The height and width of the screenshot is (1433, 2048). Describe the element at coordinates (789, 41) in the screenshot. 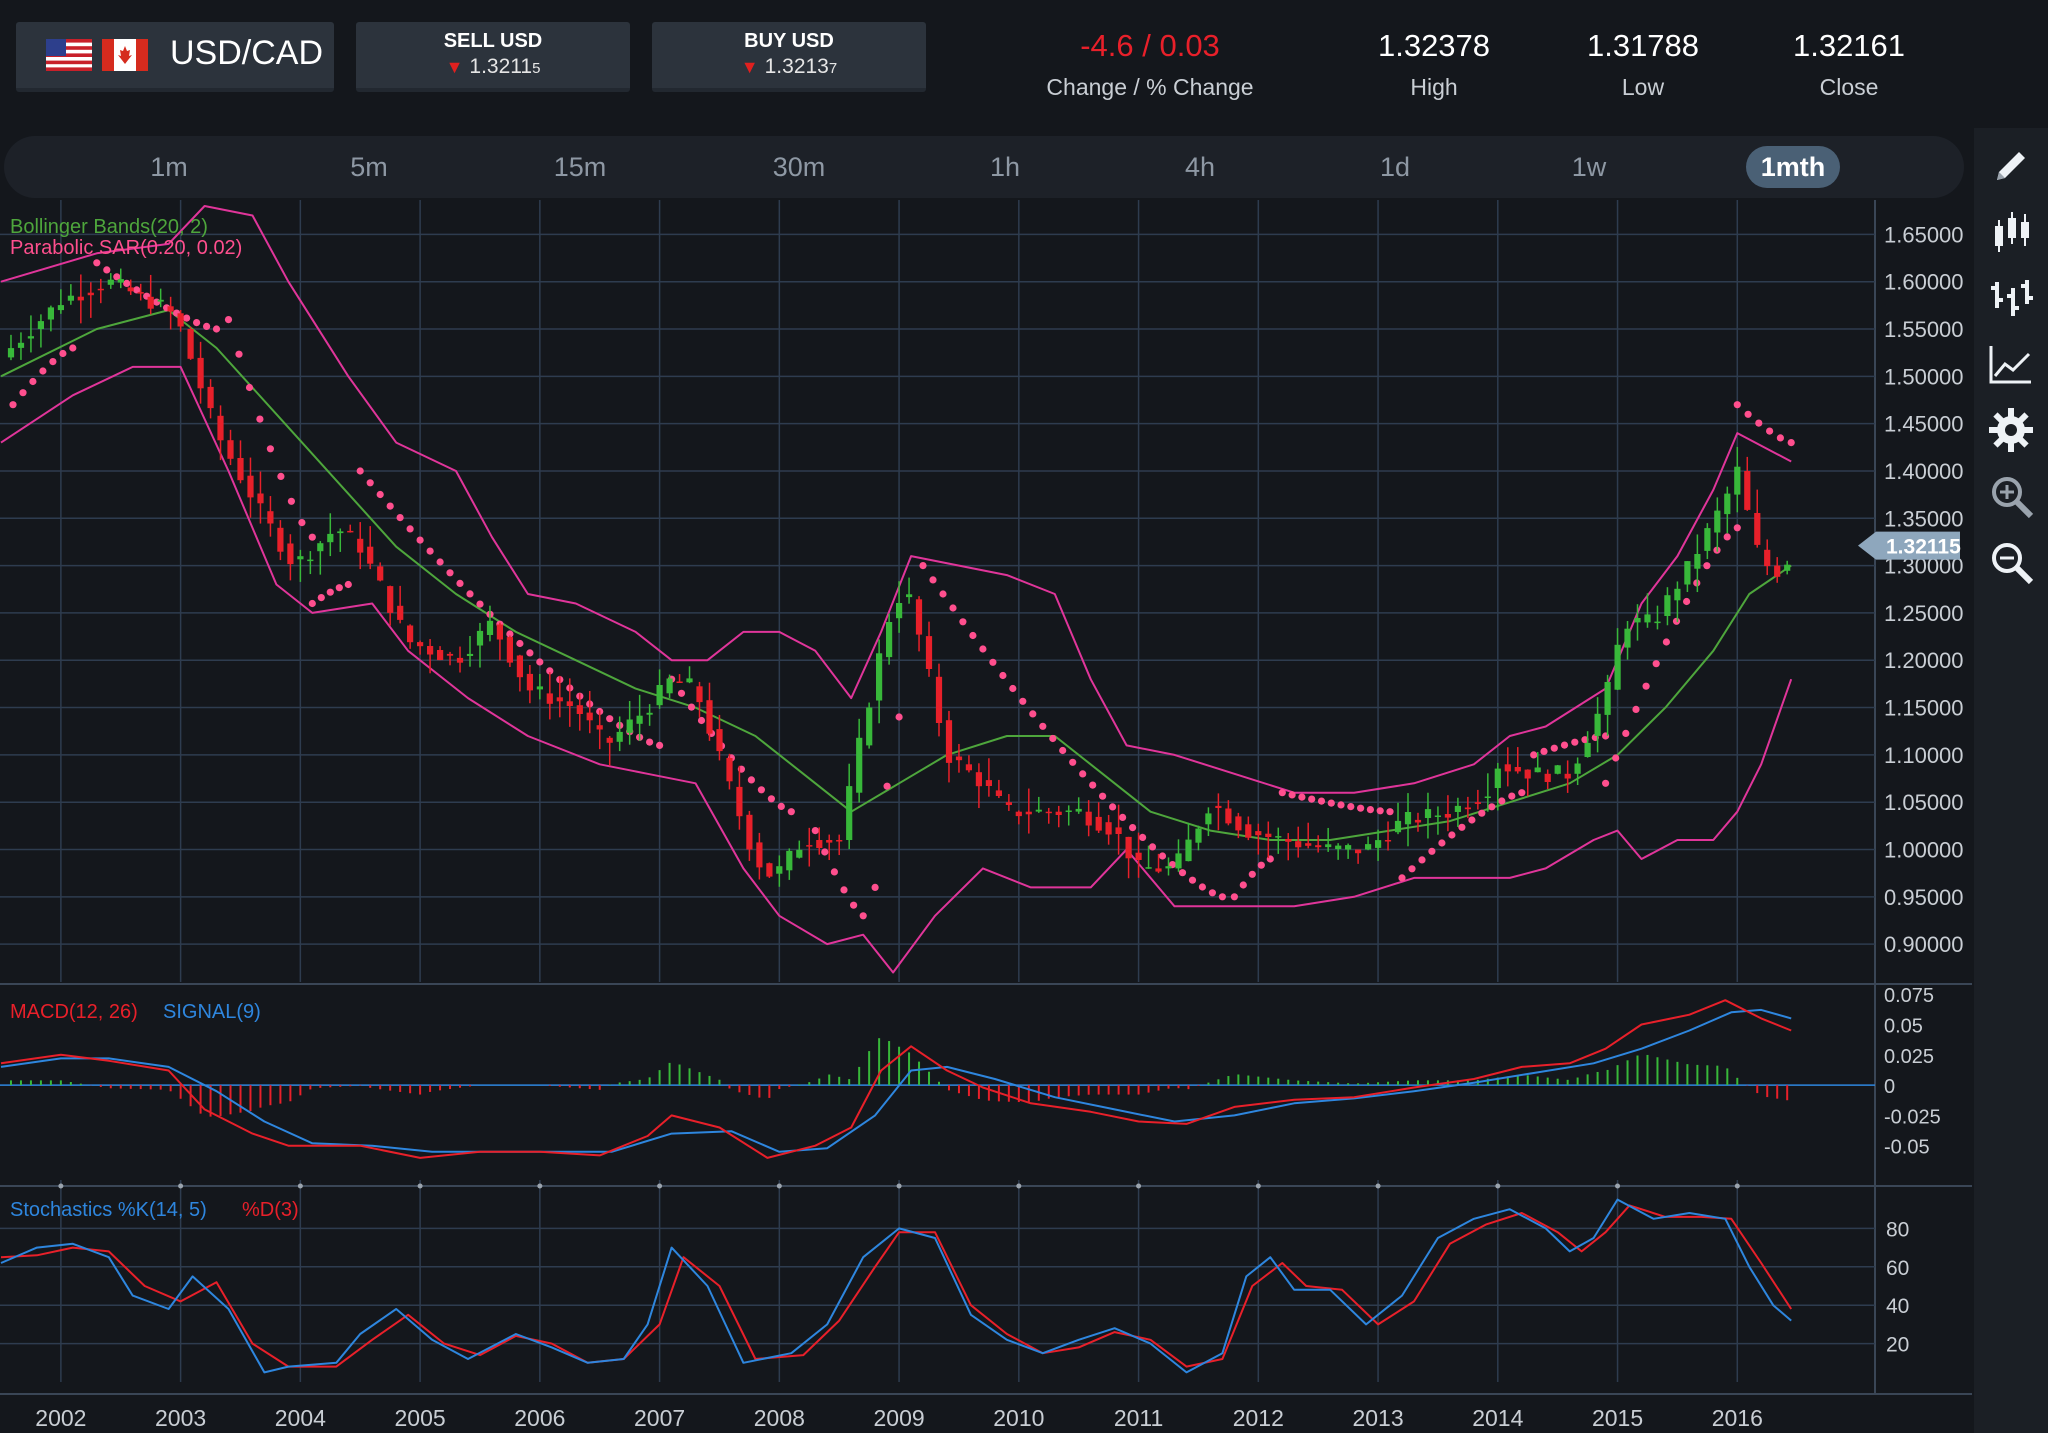

I see `buy-button-label: BUY USD` at that location.